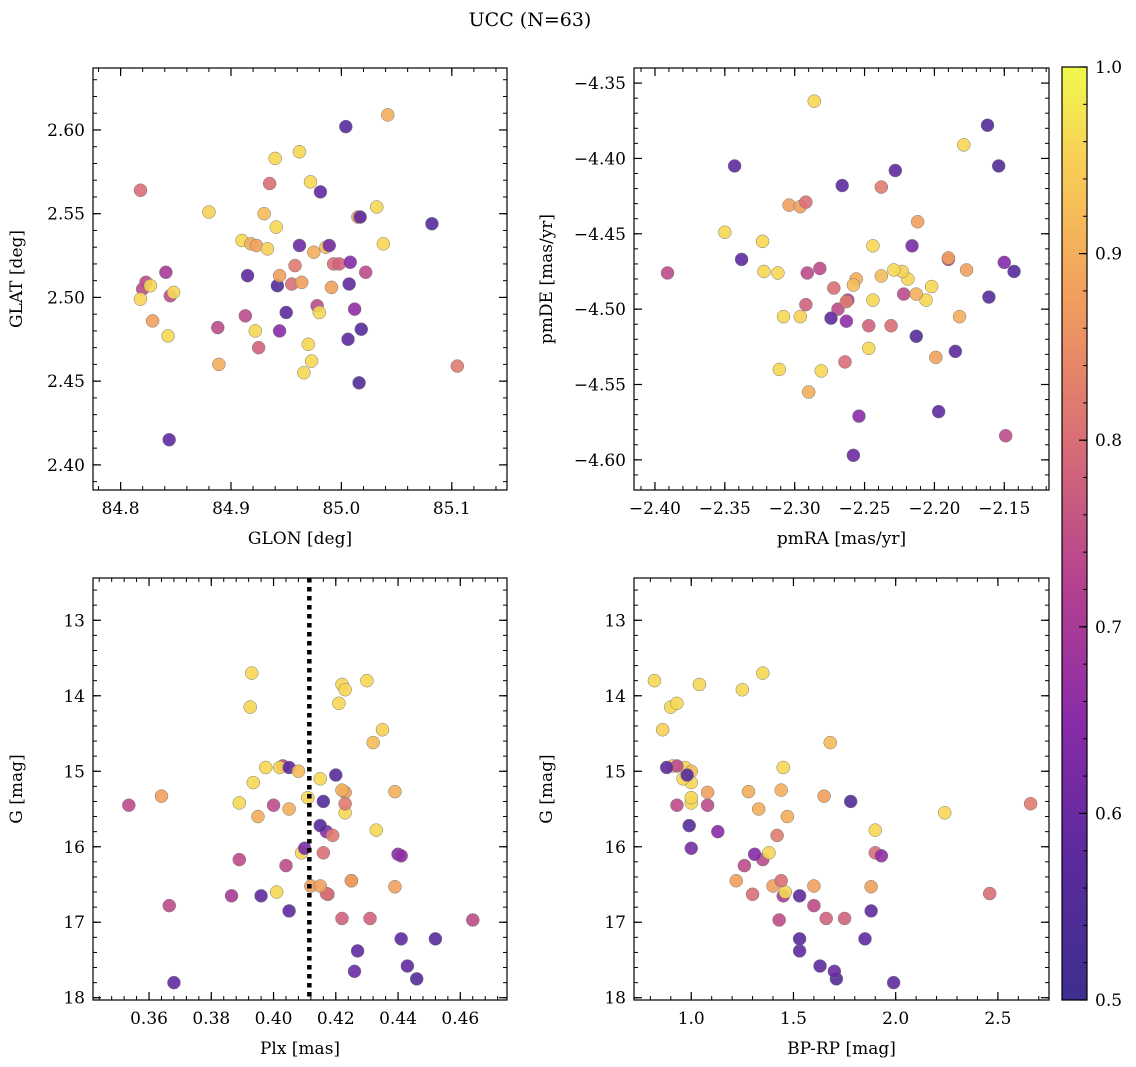  I want to click on y-tick-label: −4.60, so click(600, 461).